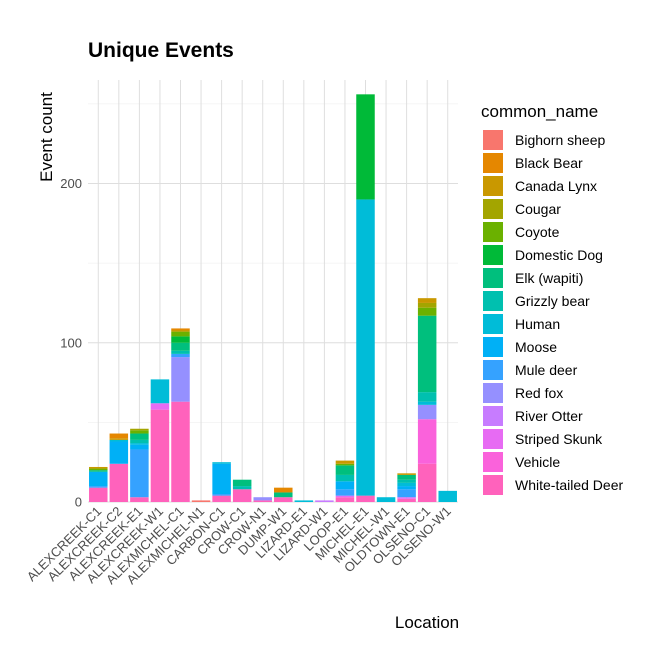  Describe the element at coordinates (427, 622) in the screenshot. I see `x-axis-title: Location` at that location.